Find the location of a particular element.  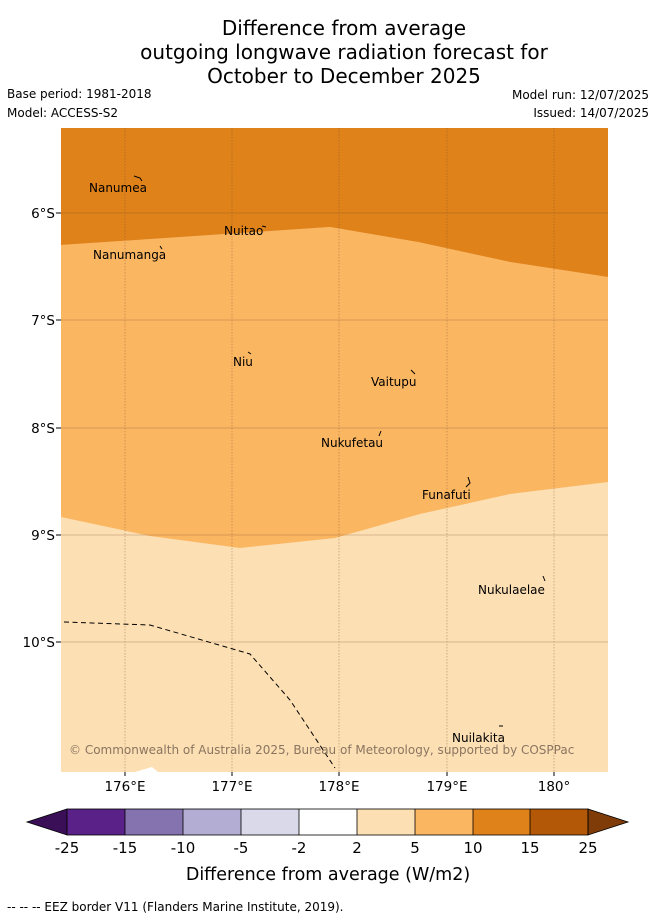

place-label-nuilakita: Nuilakita is located at coordinates (478, 738).